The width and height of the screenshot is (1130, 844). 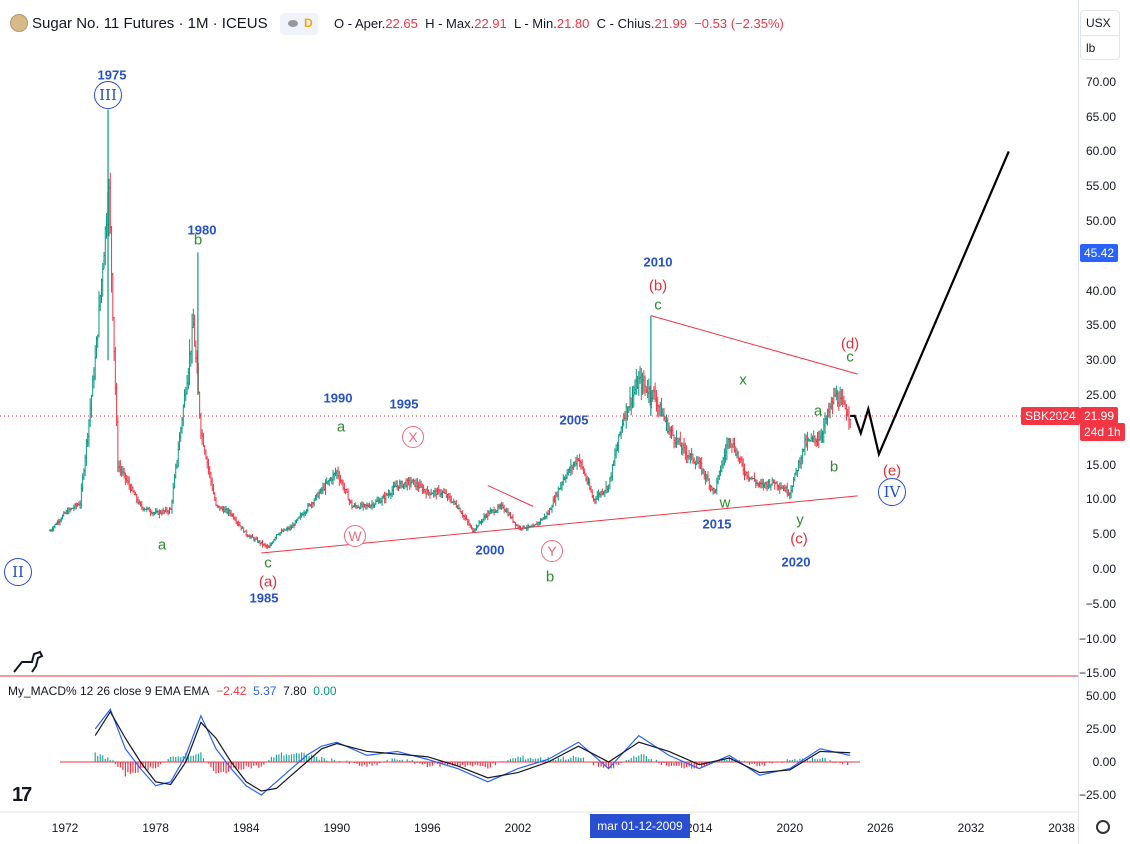 What do you see at coordinates (198, 240) in the screenshot?
I see `wave-b-1980: b` at bounding box center [198, 240].